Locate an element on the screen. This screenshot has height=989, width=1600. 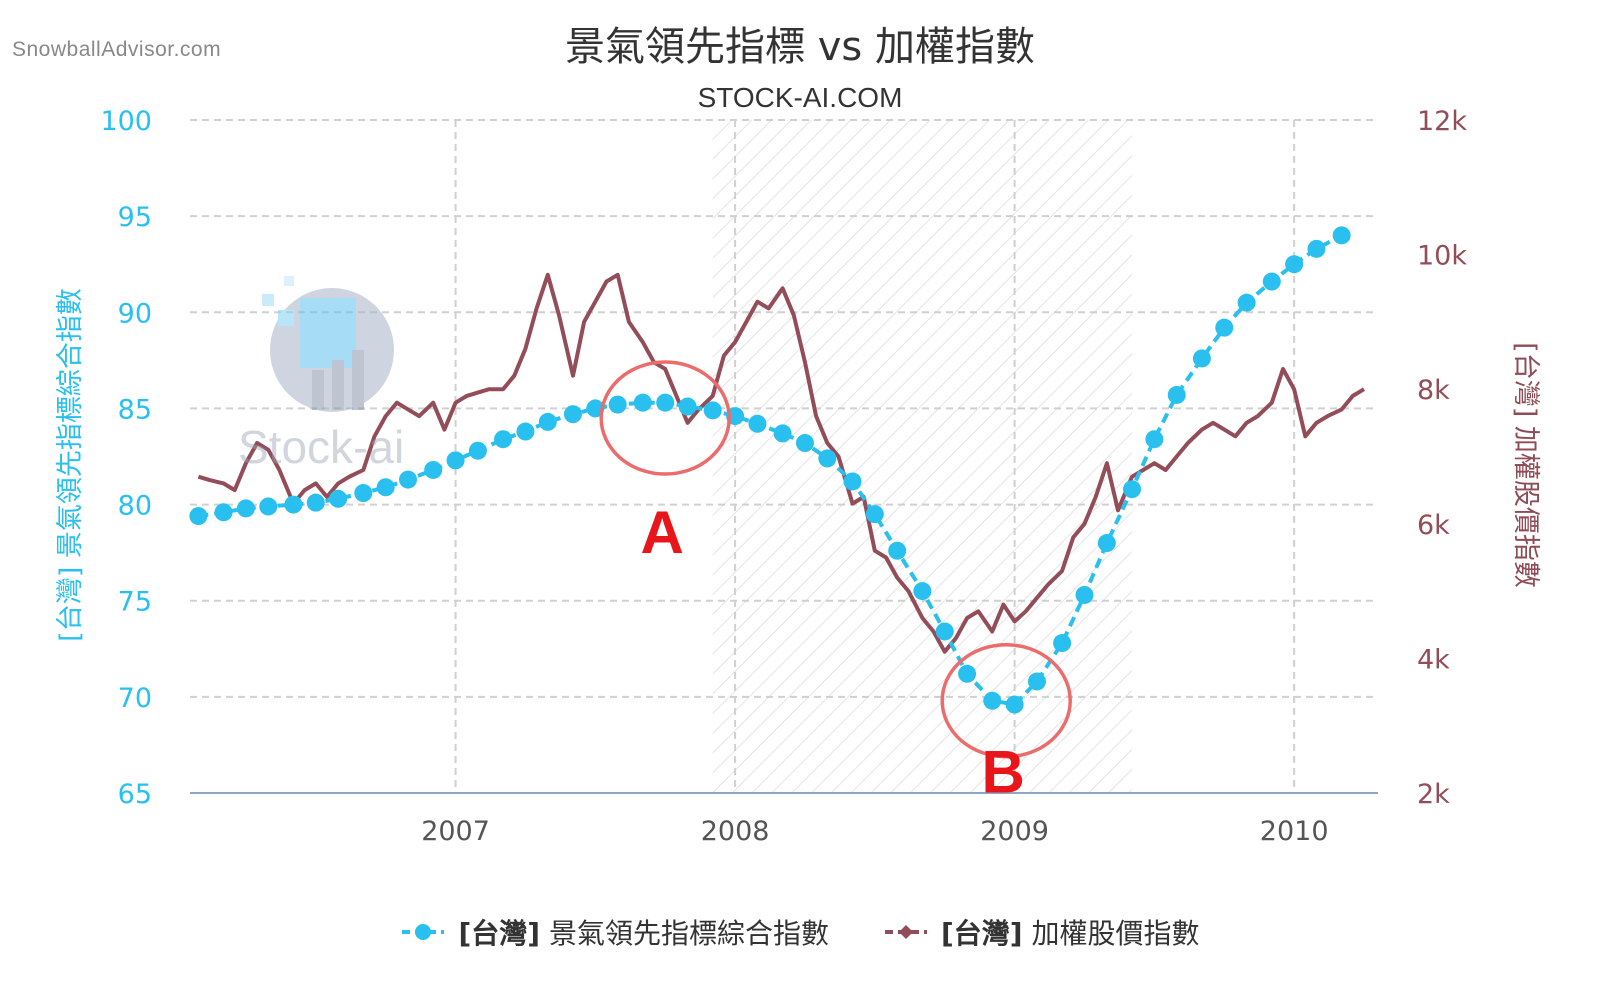
legend-taiex-label: 加權股價指數 is located at coordinates (1115, 933).